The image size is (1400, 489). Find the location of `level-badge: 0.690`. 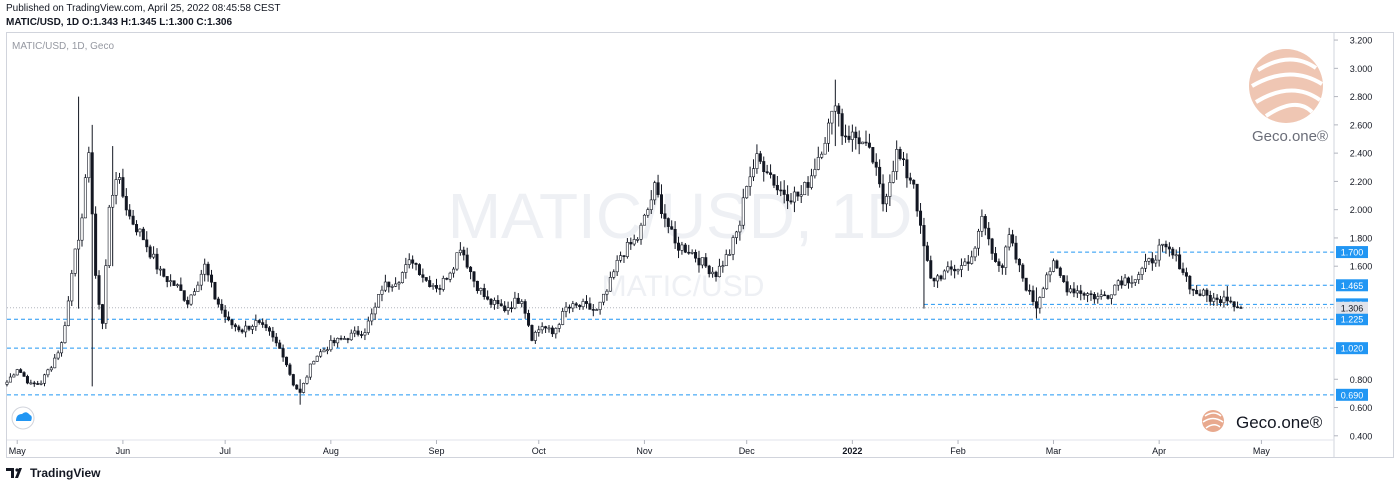

level-badge: 0.690 is located at coordinates (1352, 394).